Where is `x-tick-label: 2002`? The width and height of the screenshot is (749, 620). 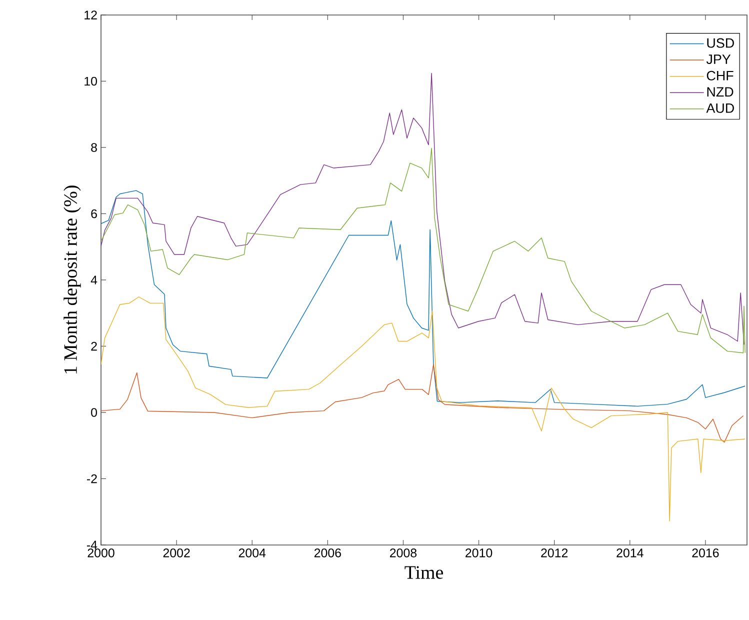
x-tick-label: 2002 is located at coordinates (176, 553).